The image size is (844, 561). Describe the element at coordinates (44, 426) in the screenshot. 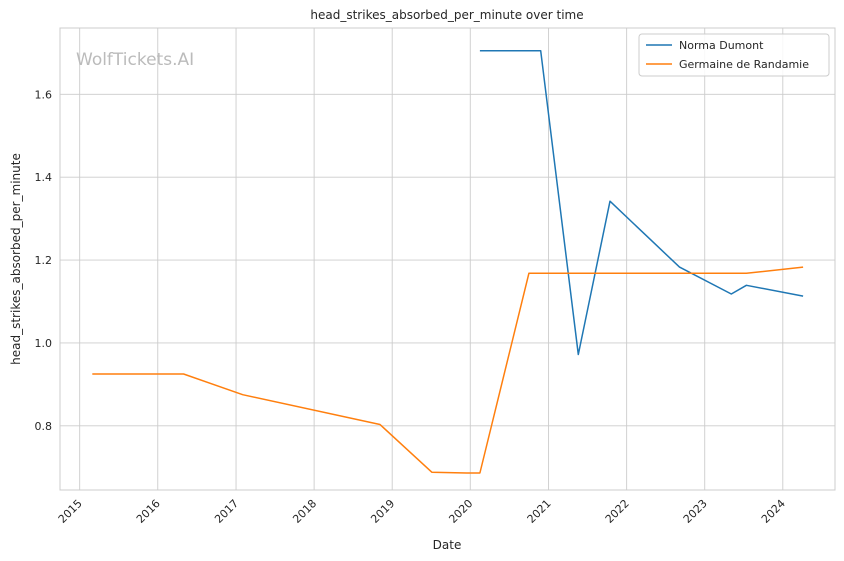

I see `y-tick-label-0.8: 0.8` at that location.